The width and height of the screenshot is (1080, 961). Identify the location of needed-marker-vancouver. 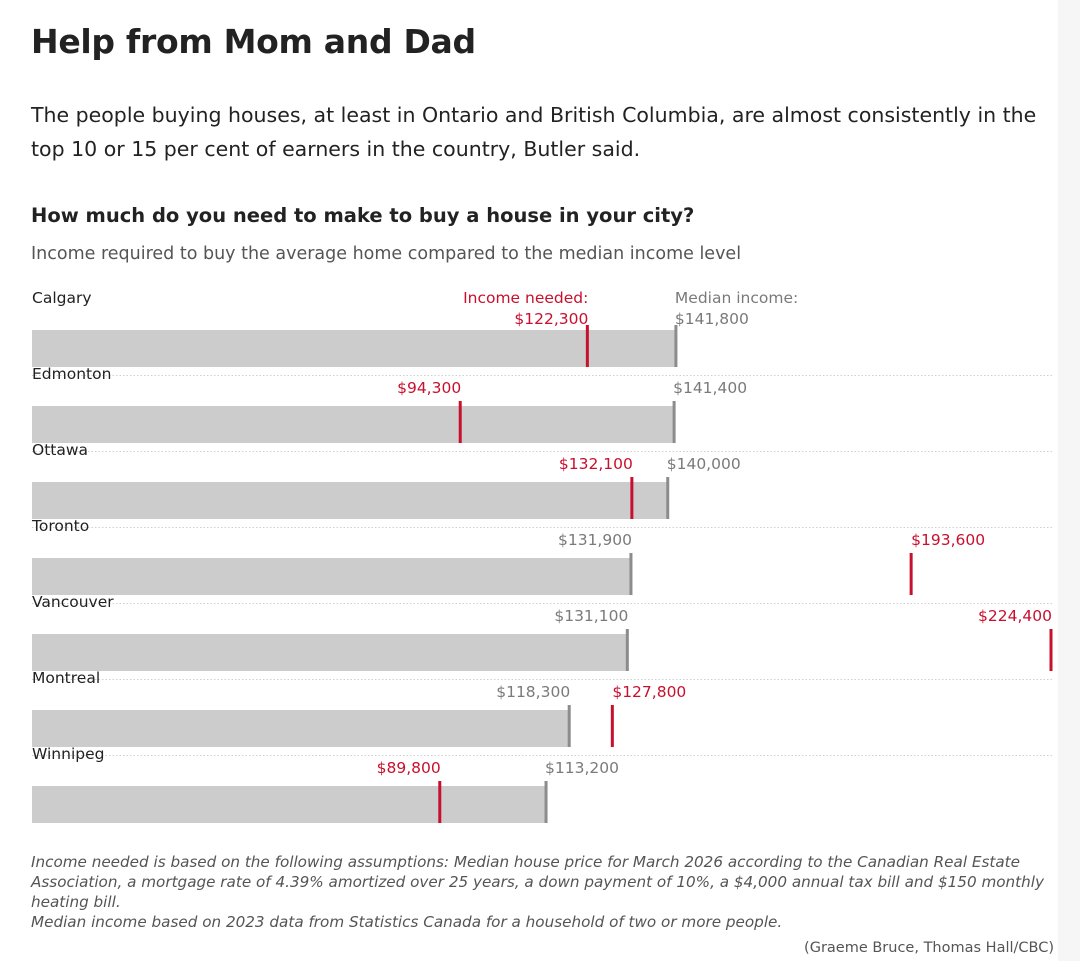
(1051, 650).